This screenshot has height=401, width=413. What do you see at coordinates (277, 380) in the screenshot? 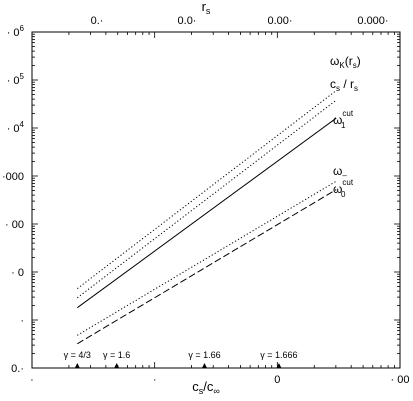
I see `x-tick-label: 0` at bounding box center [277, 380].